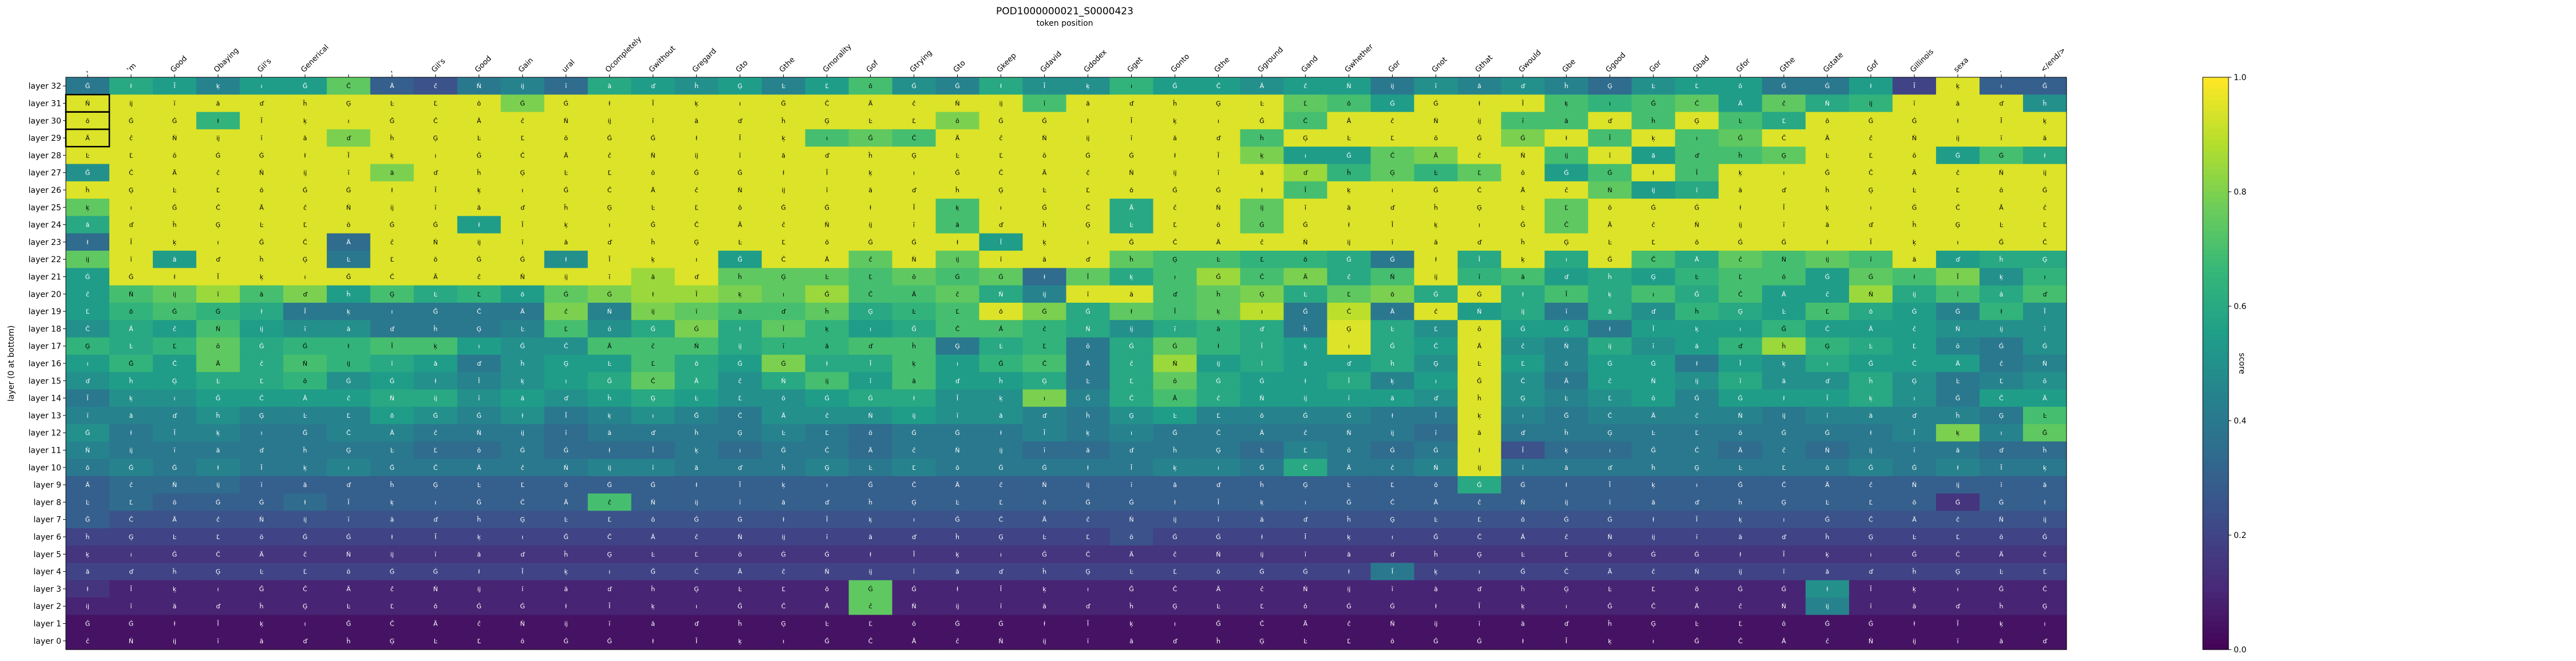  What do you see at coordinates (623, 54) in the screenshot?
I see `x-tick-label: Ocompletely` at bounding box center [623, 54].